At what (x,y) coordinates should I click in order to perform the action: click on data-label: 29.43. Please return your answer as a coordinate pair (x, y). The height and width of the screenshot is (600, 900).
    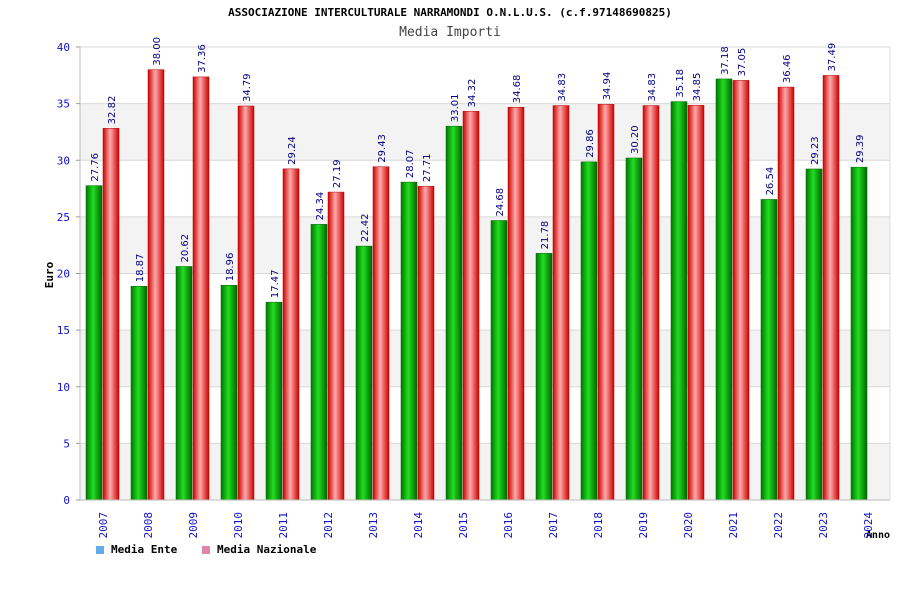
    Looking at the image, I should click on (382, 148).